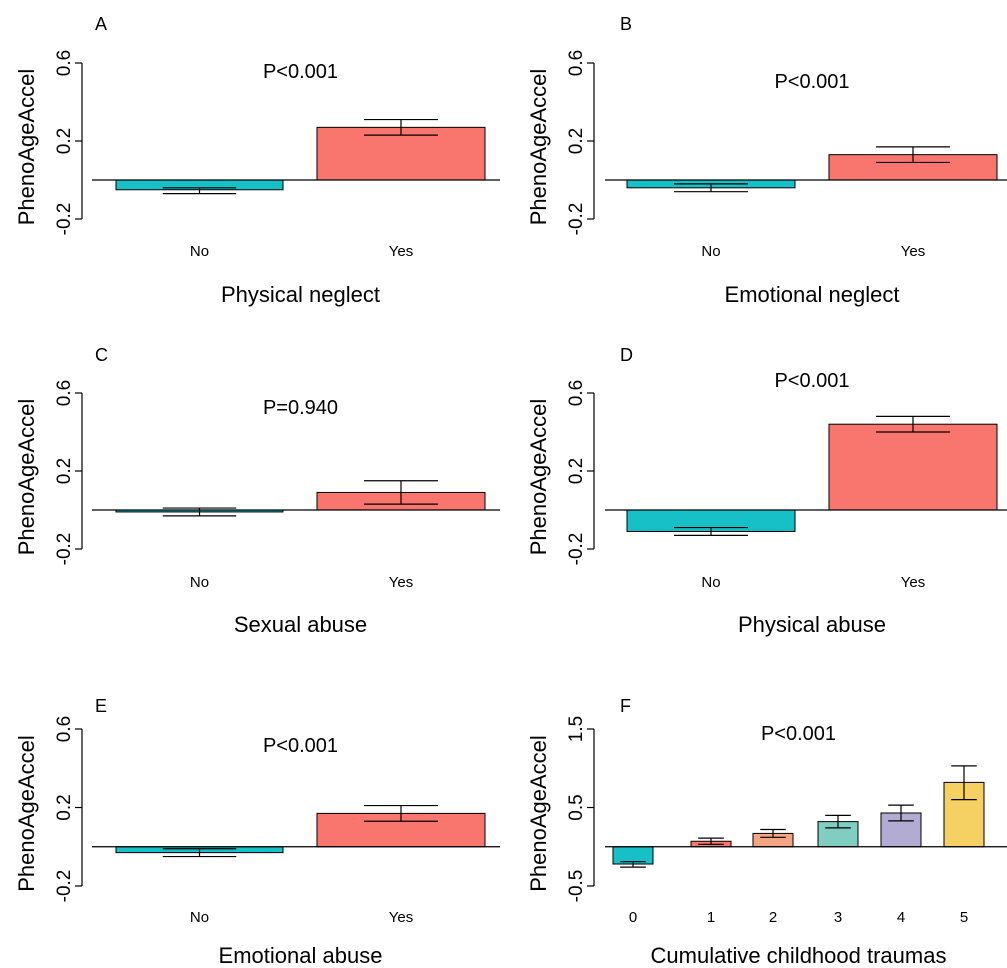  What do you see at coordinates (913, 582) in the screenshot?
I see `panel-d-category-label: Yes` at bounding box center [913, 582].